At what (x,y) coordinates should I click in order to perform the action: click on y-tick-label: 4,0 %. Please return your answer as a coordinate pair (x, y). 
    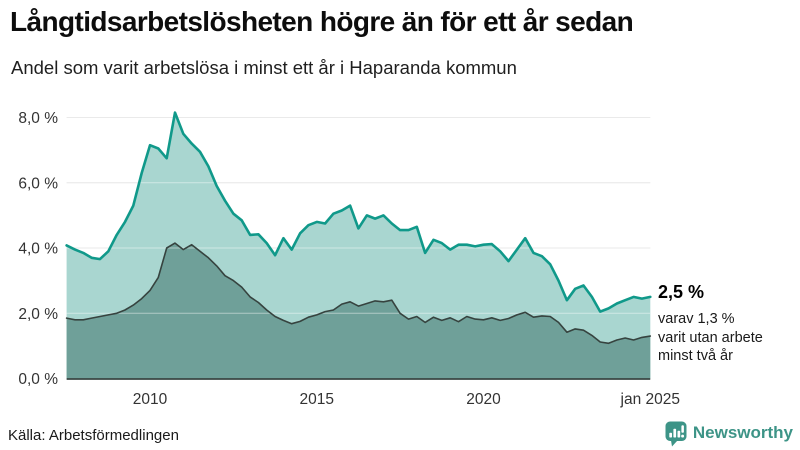
    Looking at the image, I should click on (38, 249).